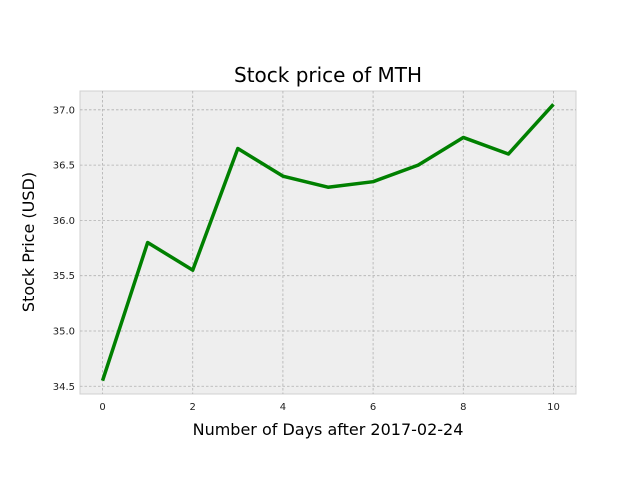  What do you see at coordinates (328, 429) in the screenshot?
I see `x-axis-label: Number of Days after 2017-02-24` at bounding box center [328, 429].